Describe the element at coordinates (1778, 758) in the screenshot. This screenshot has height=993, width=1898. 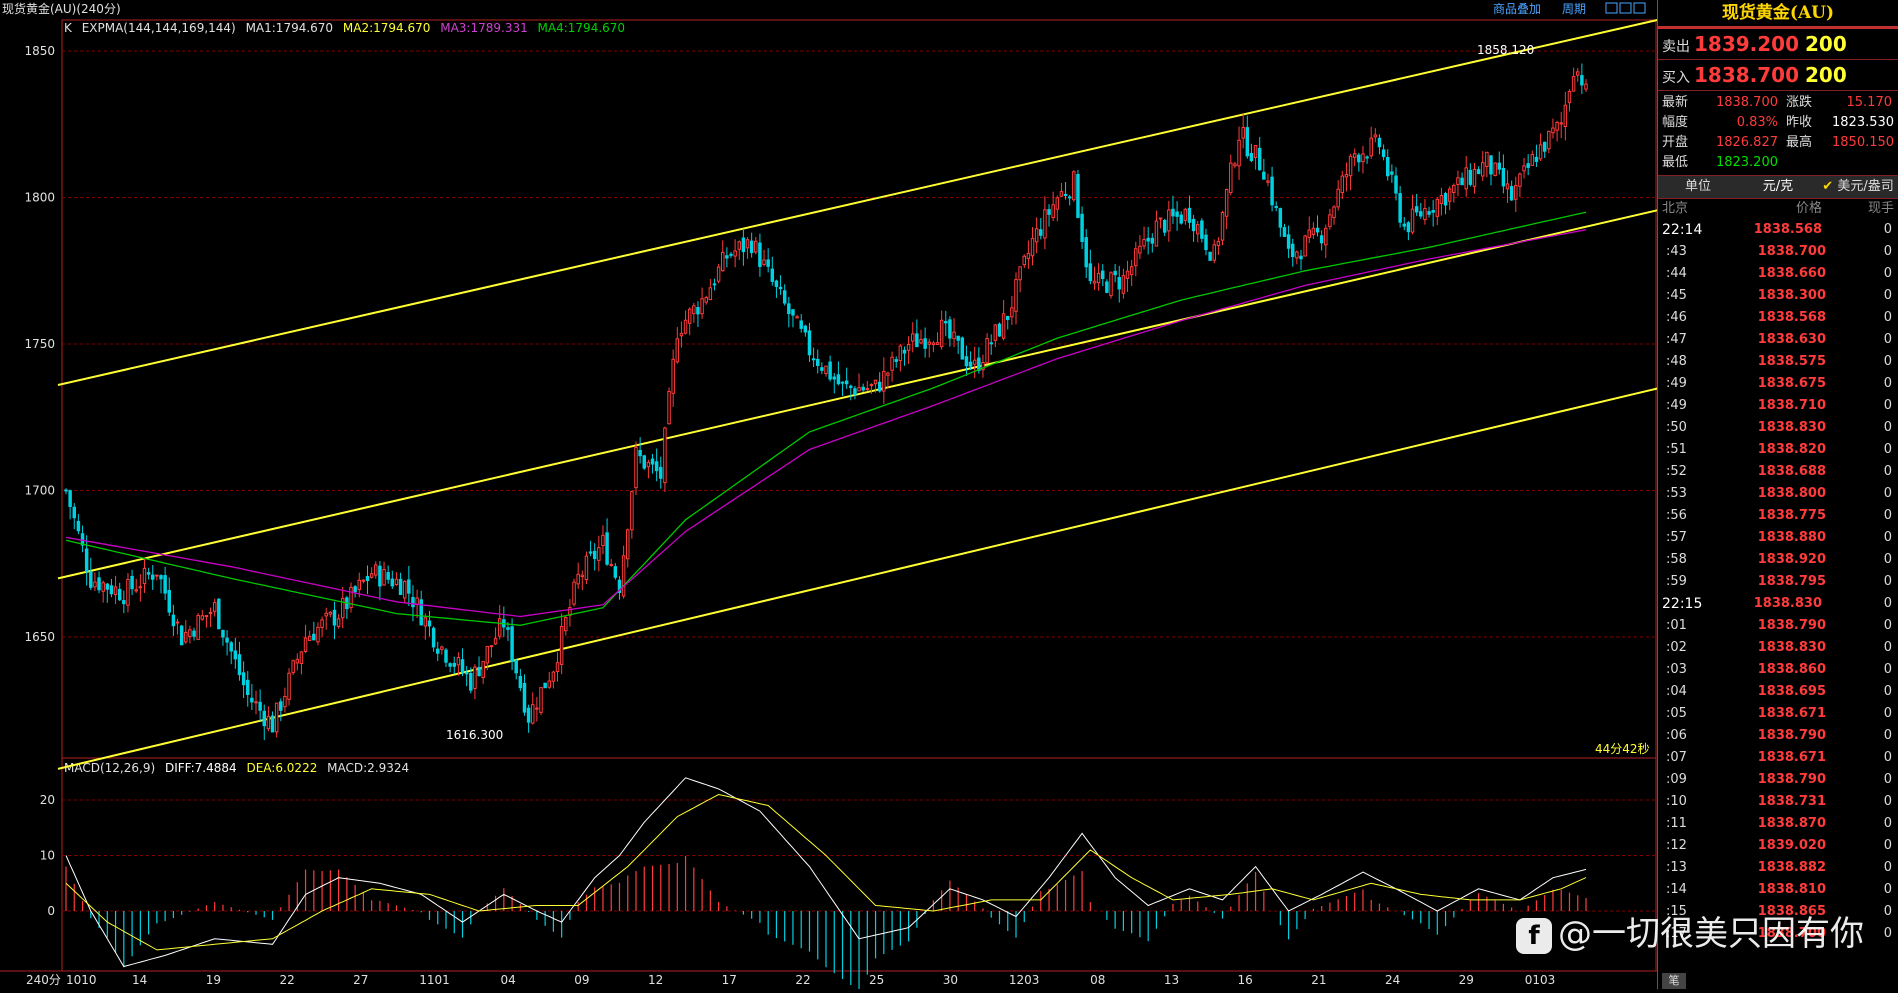
I see `tick-row: :07 1838.671 0` at that location.